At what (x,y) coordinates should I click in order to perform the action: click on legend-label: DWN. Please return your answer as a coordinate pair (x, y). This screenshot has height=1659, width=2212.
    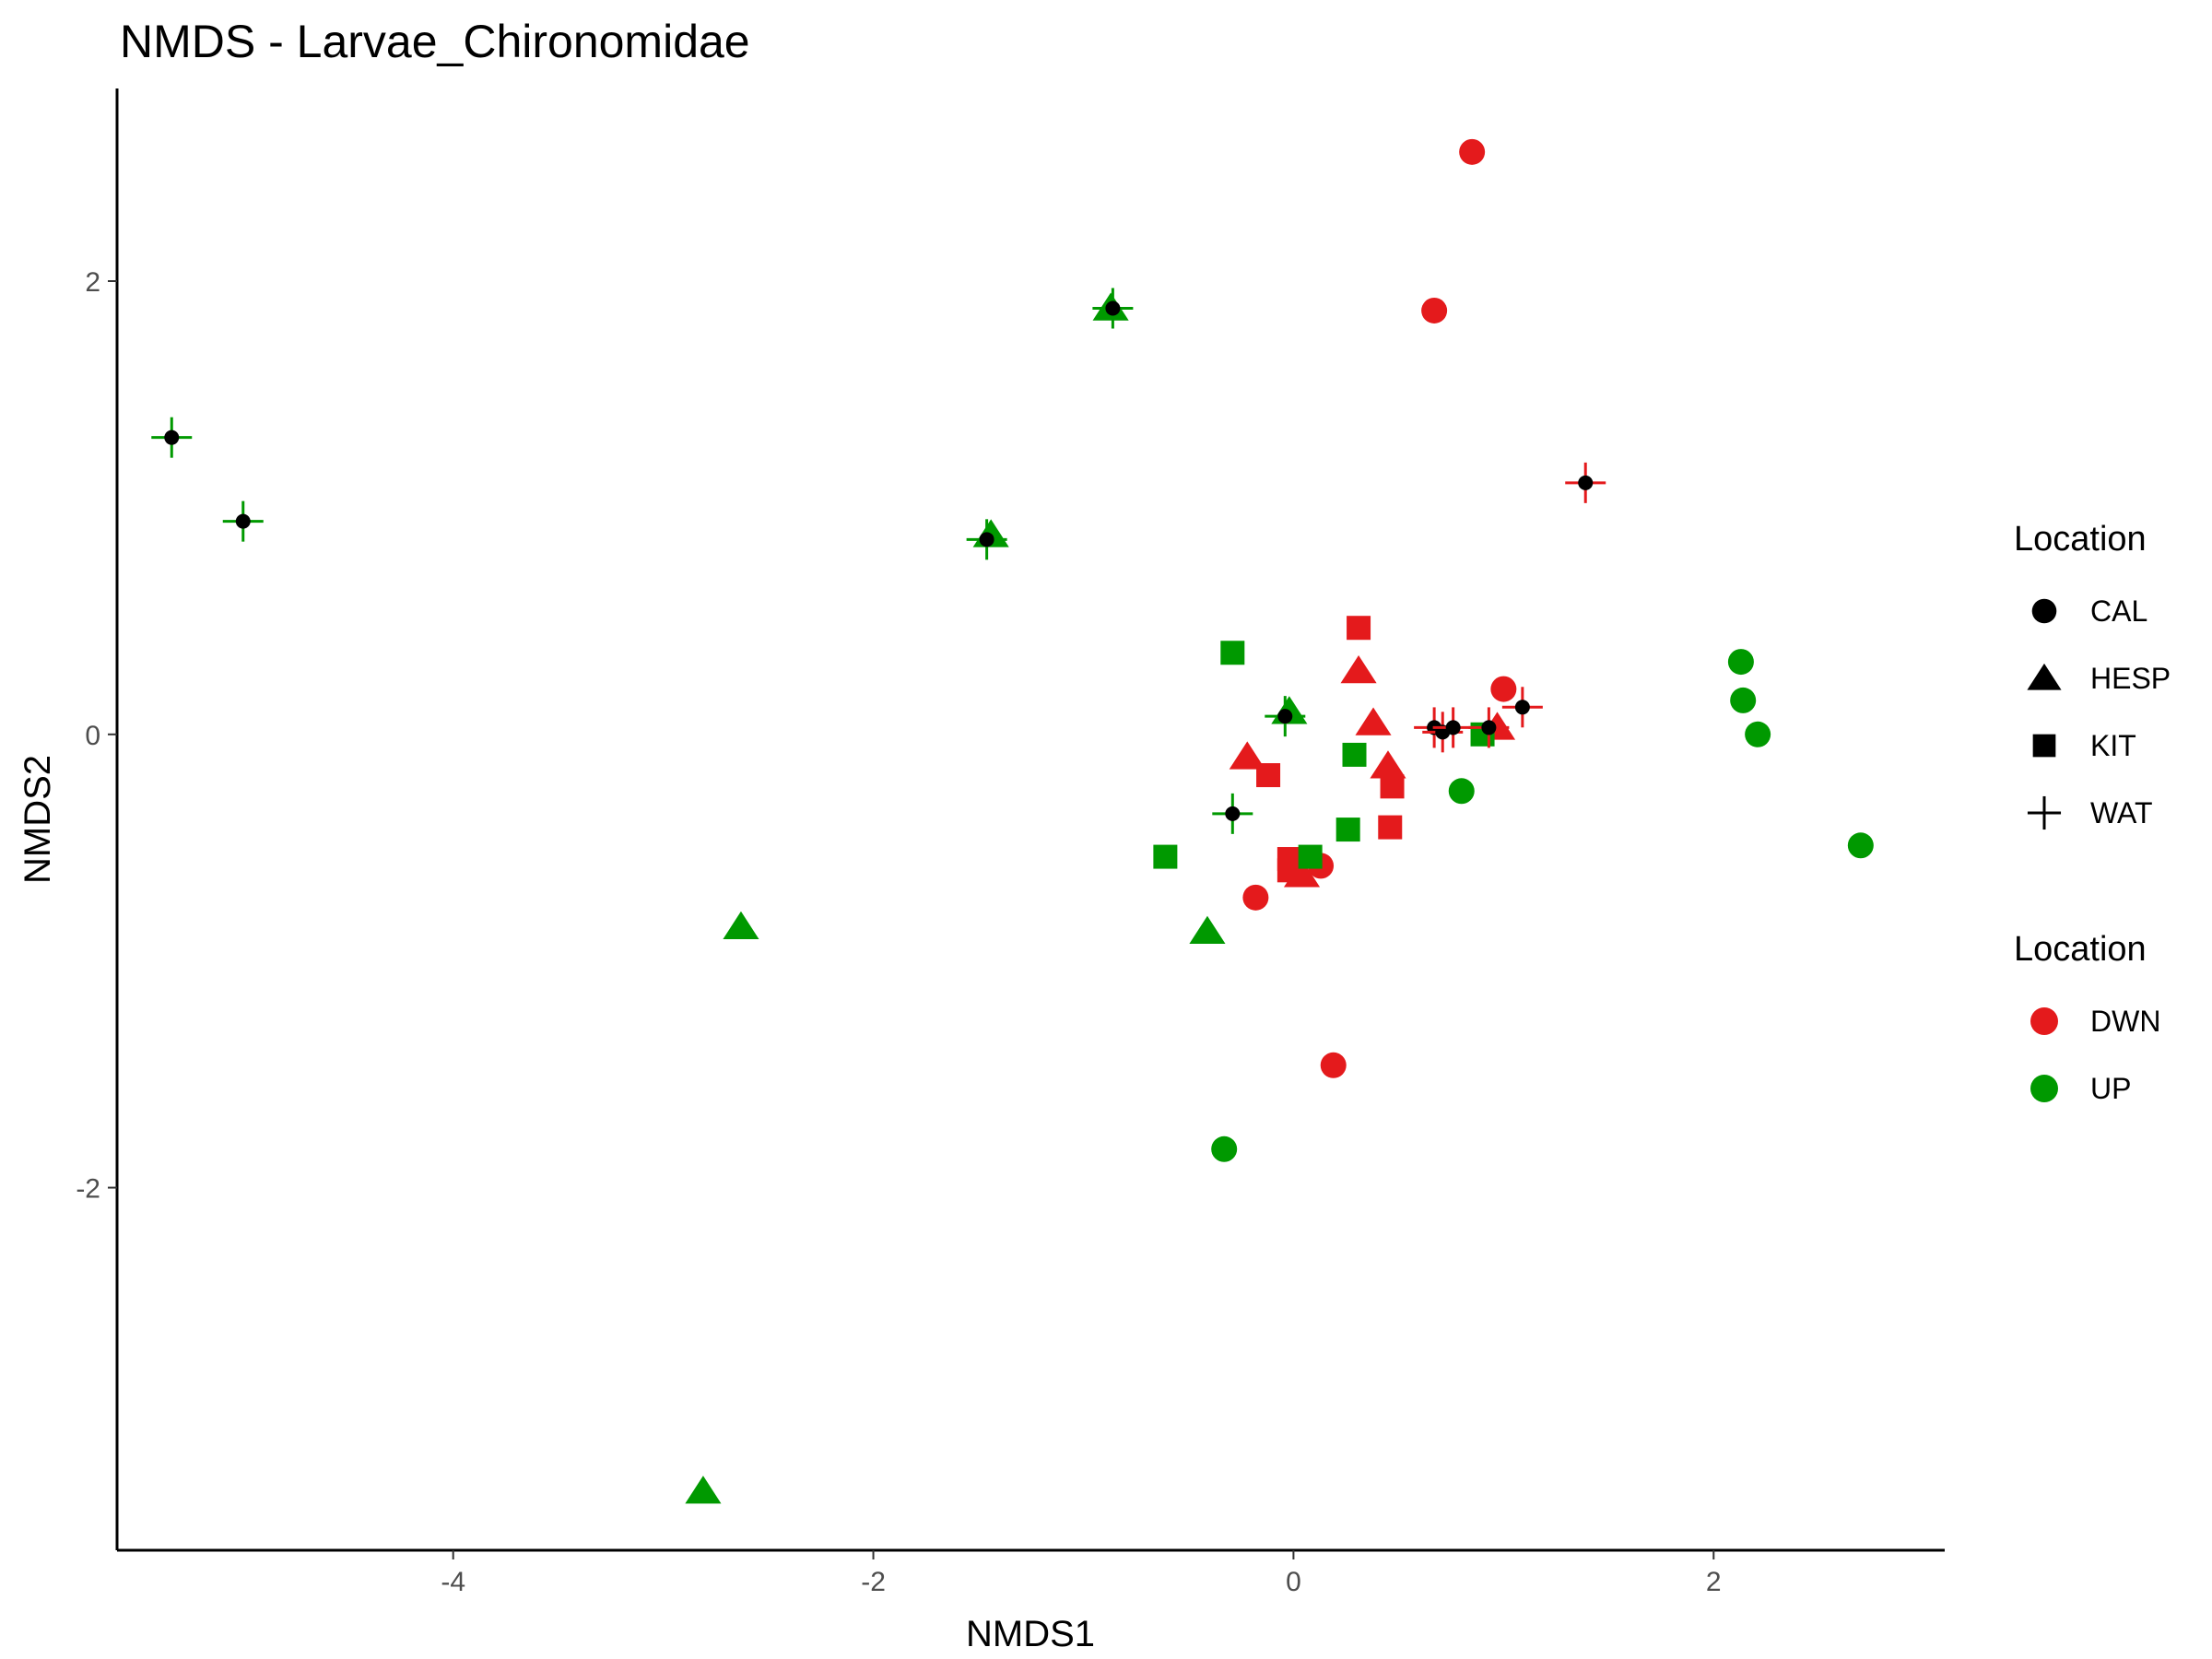
    Looking at the image, I should click on (2125, 1021).